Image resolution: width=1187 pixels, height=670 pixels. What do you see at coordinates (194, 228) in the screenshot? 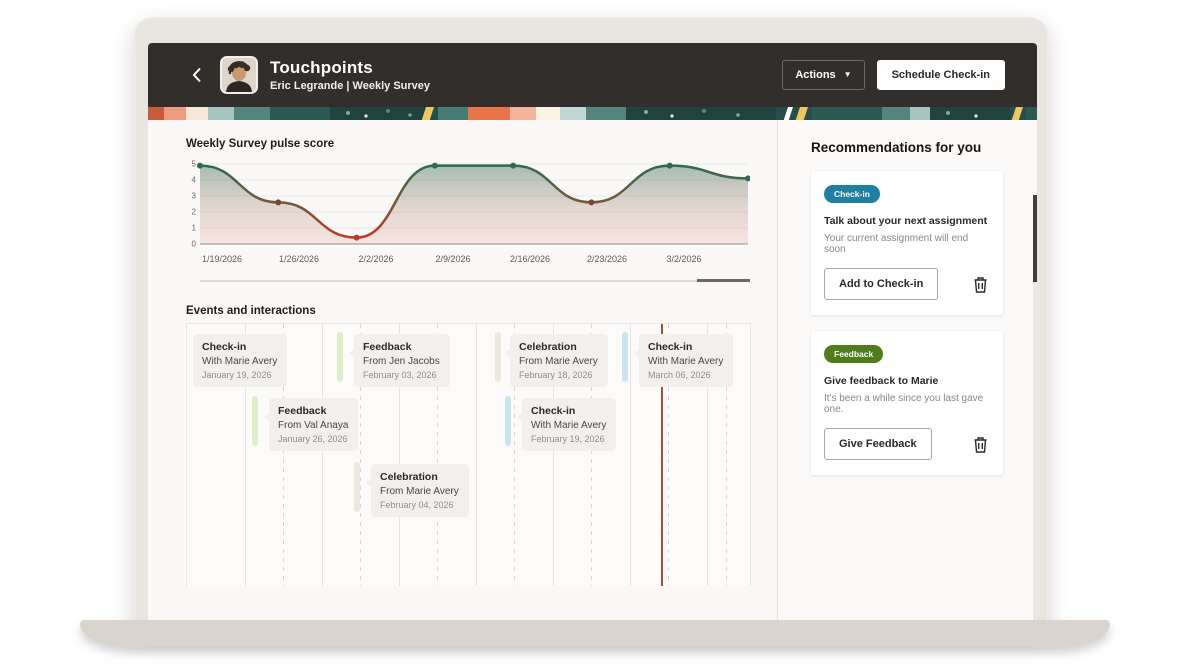
I see `svg-text: 1` at bounding box center [194, 228].